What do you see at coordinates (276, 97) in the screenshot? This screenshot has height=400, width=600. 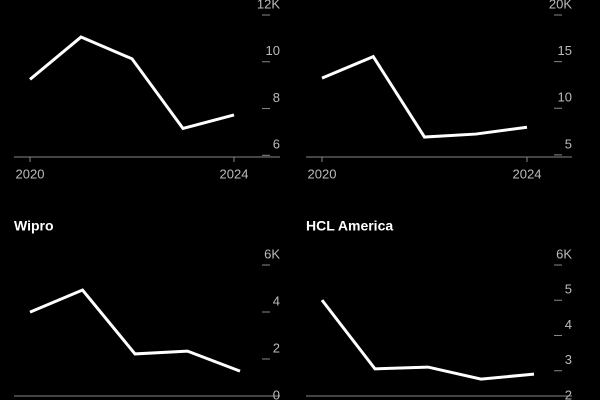 I see `y-tick-label: 8` at bounding box center [276, 97].